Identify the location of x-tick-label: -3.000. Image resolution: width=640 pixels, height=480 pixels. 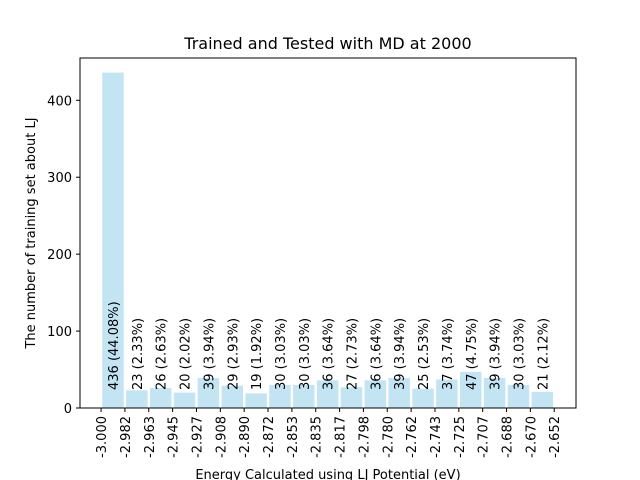
(102, 437).